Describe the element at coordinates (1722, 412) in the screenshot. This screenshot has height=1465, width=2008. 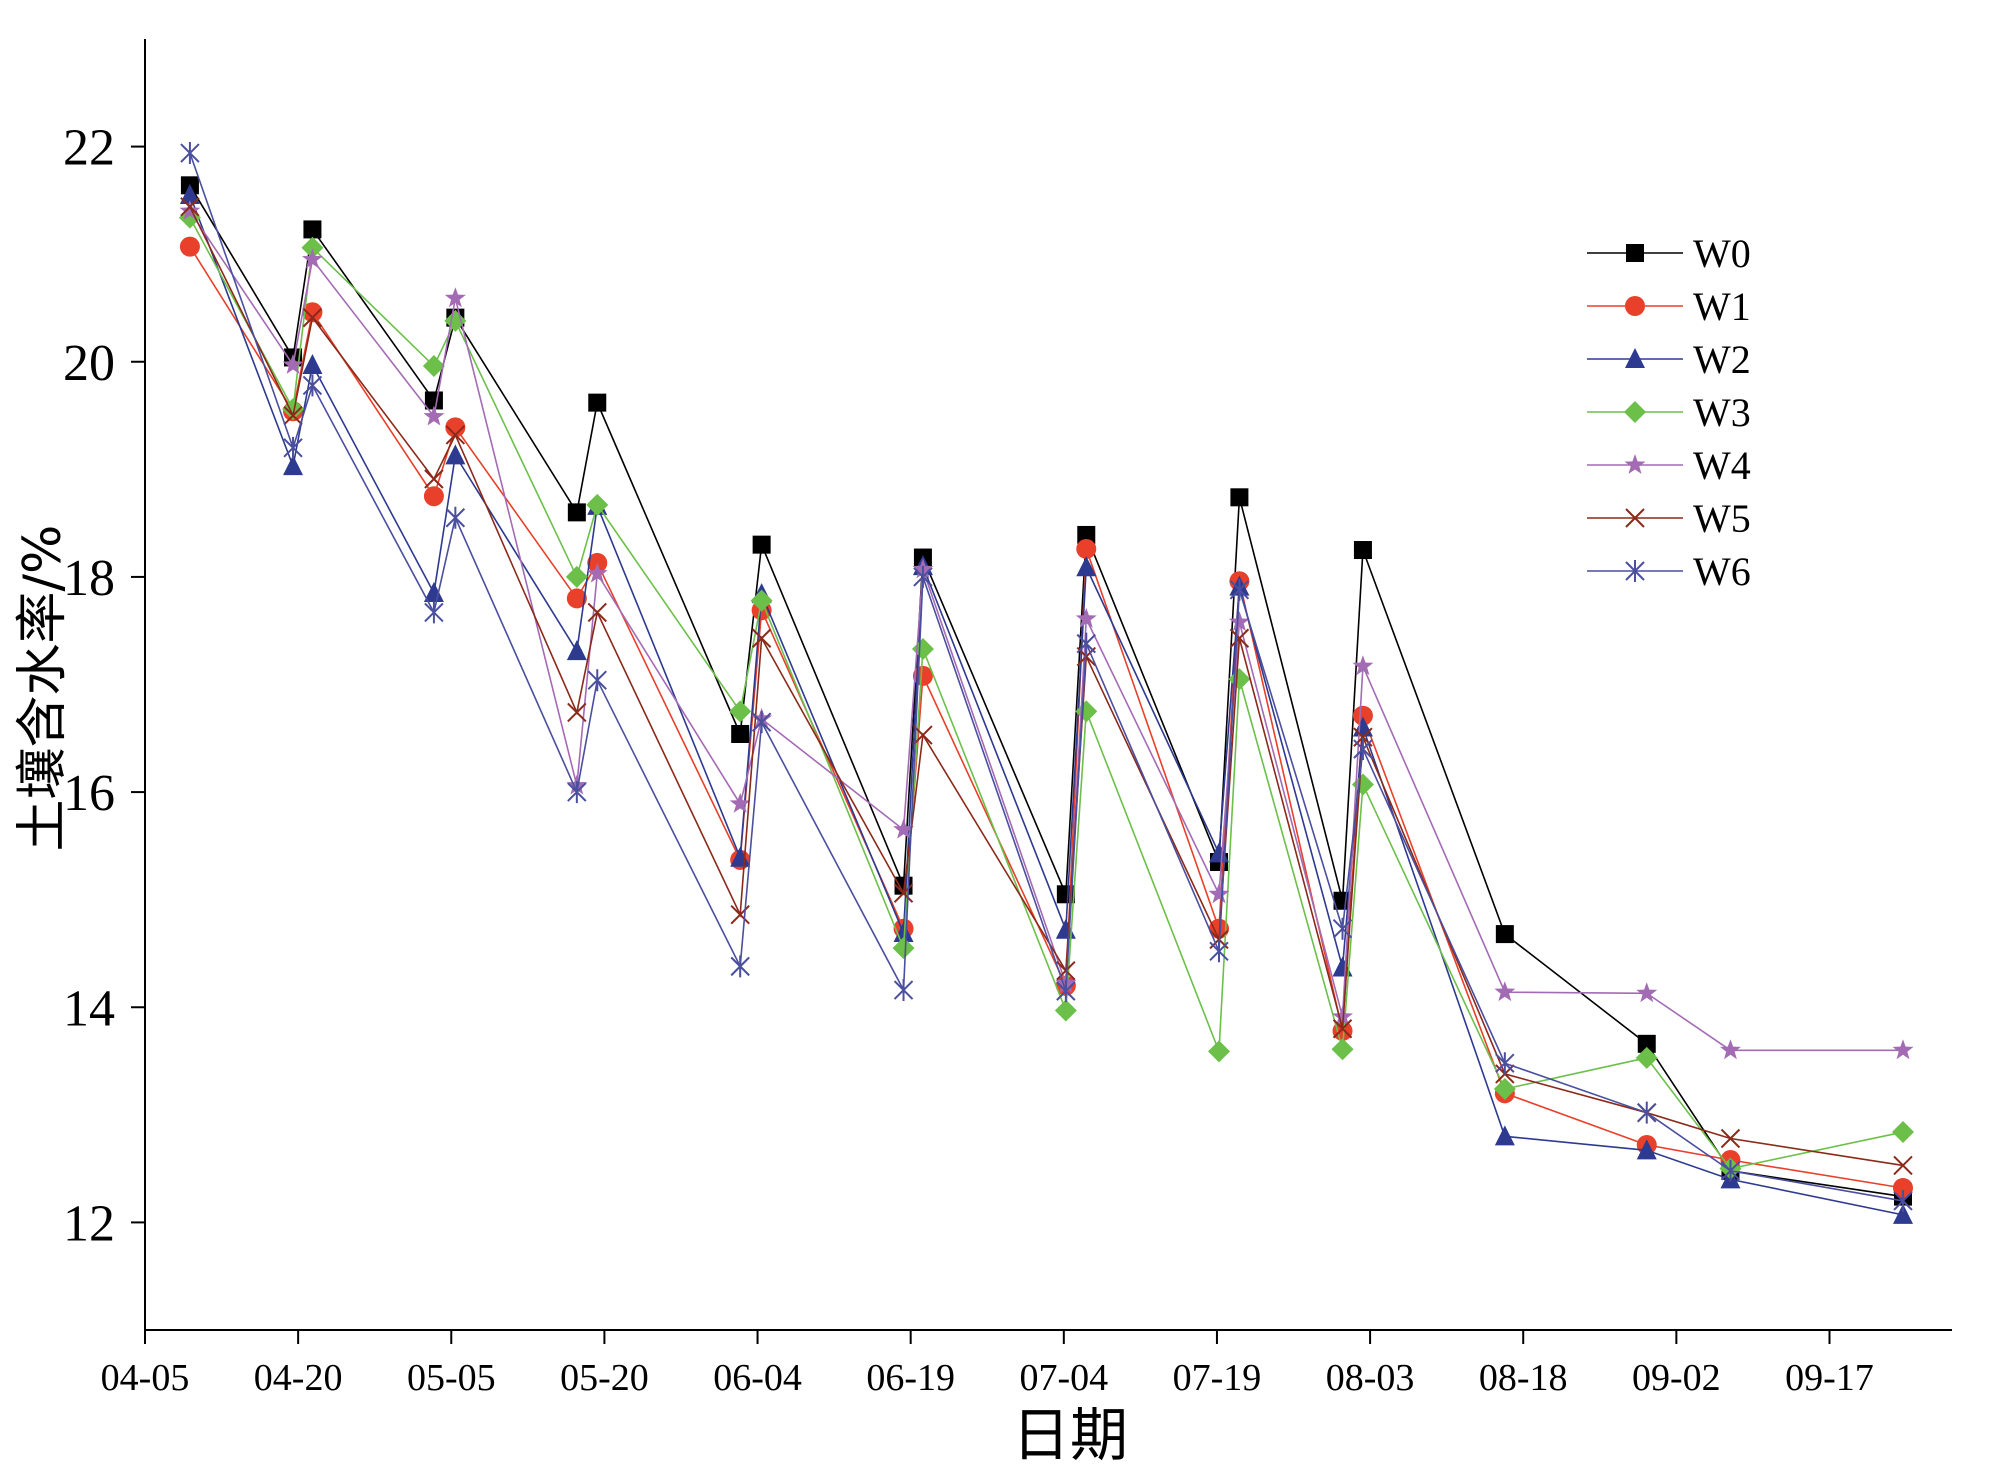
I see `legend-label: W3` at that location.